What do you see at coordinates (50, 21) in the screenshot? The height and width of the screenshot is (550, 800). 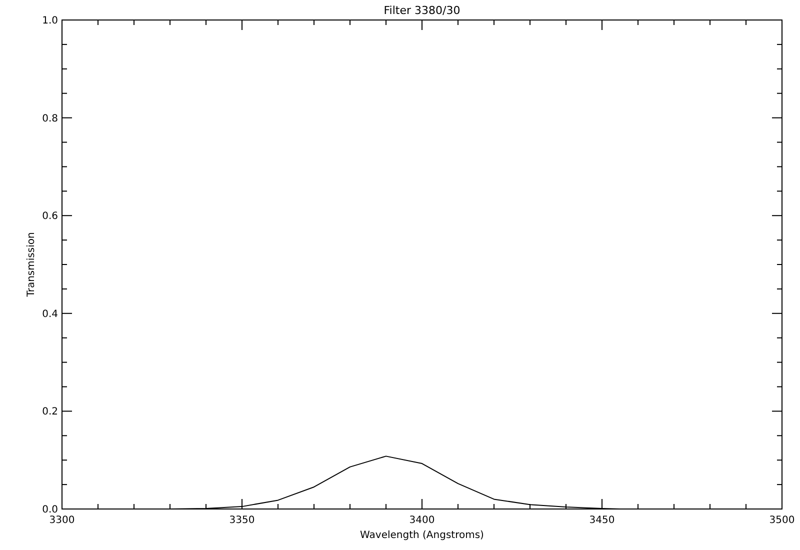 I see `y-tick-label: 1.0` at bounding box center [50, 21].